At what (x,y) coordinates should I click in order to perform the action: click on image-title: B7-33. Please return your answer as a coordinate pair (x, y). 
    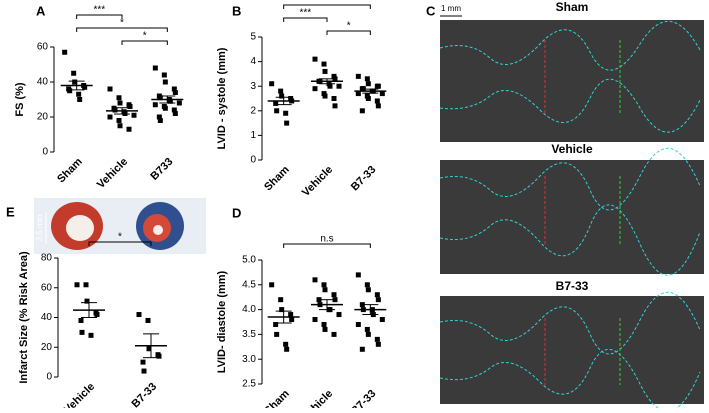
    Looking at the image, I should click on (572, 286).